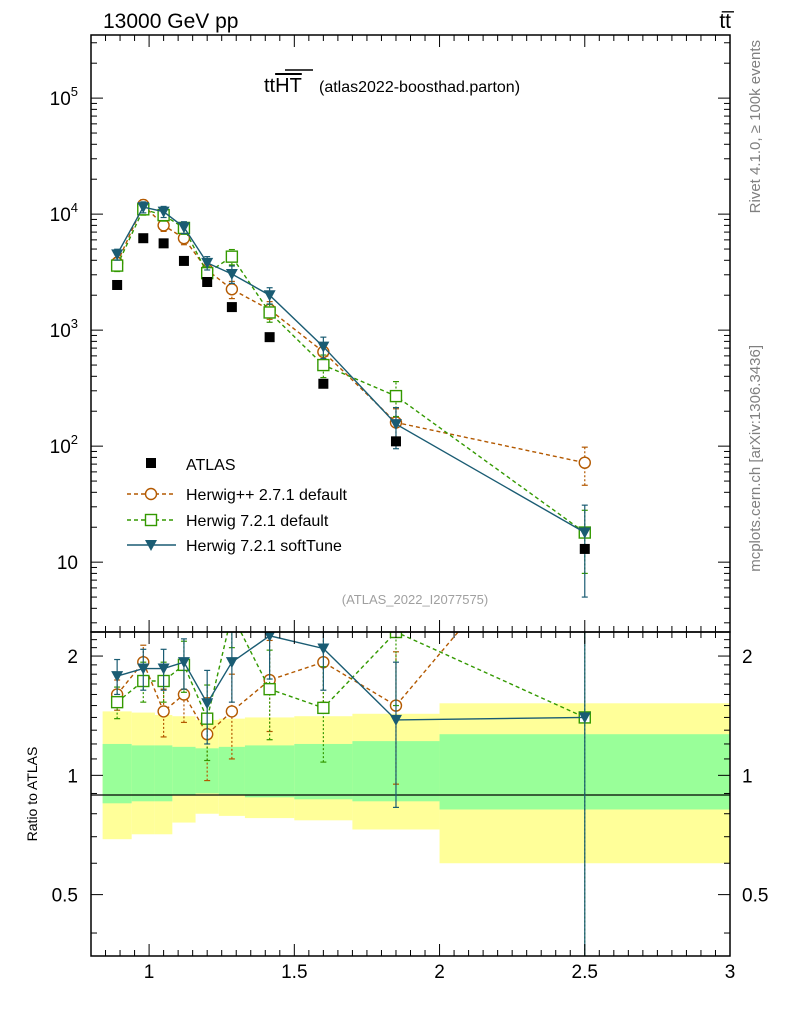 This screenshot has height=1024, width=786. Describe the element at coordinates (64, 445) in the screenshot. I see `main-y-tick-label: 10²` at that location.